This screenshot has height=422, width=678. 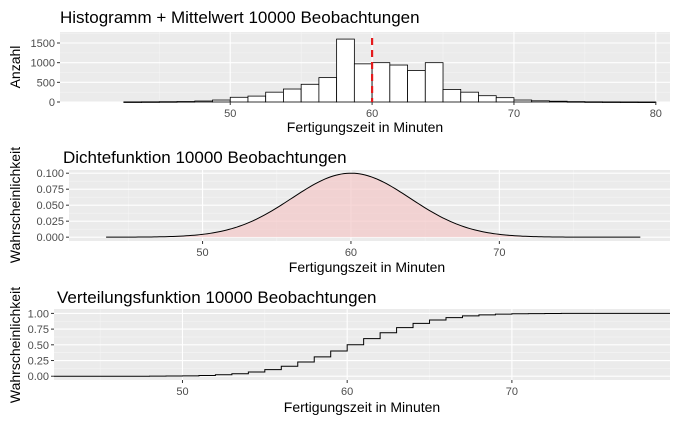 I want to click on cdf-y-ticks: 0.00 0.25 0.50 0.75 1.00, so click(x=41, y=345).